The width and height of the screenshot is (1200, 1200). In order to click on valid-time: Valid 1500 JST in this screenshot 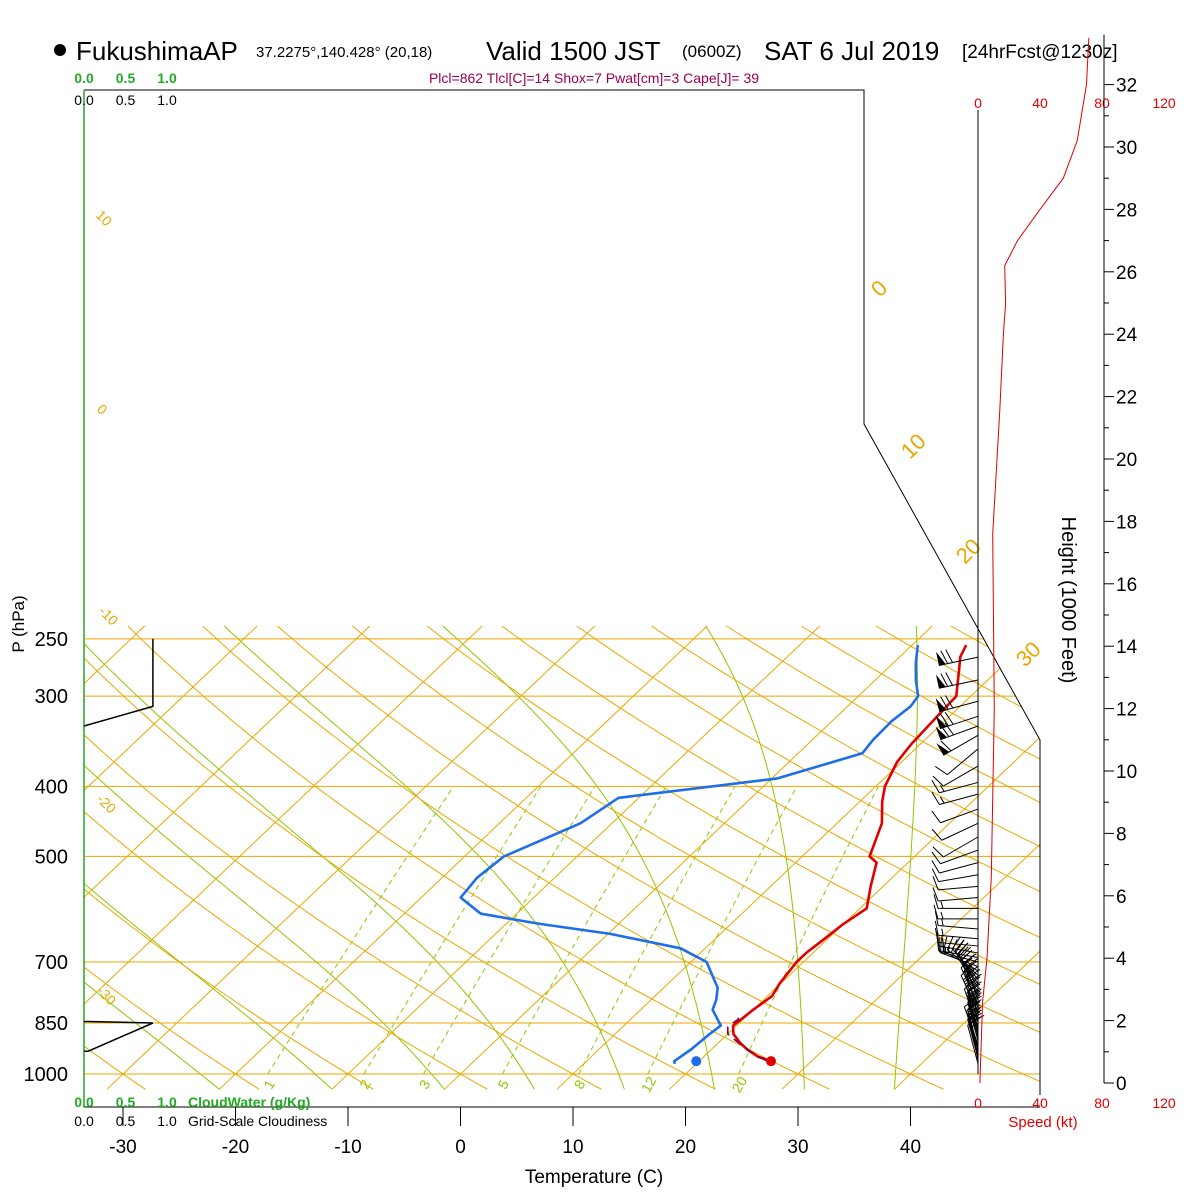, I will do `click(573, 51)`.